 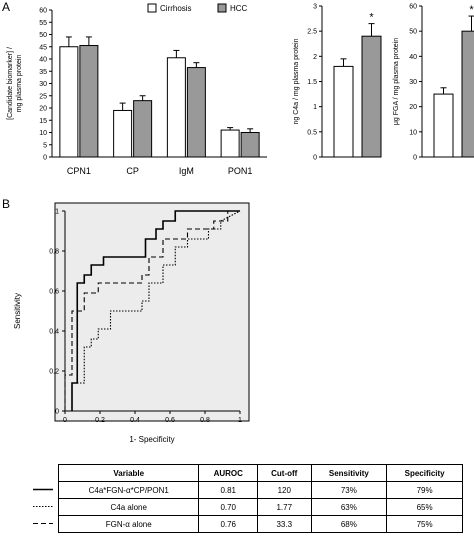 I want to click on roc-line-solid, so click(x=155, y=310).